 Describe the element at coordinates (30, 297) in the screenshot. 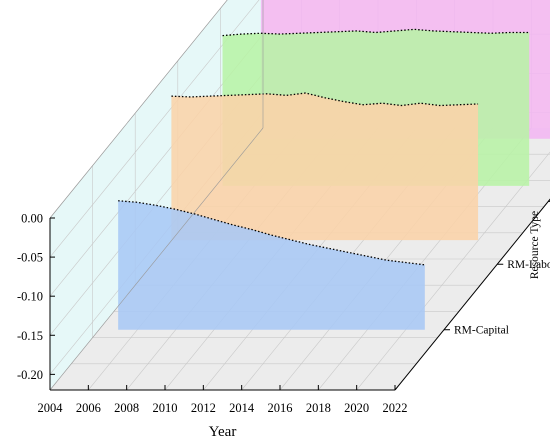

I see `y-tick-label: -0.10` at that location.